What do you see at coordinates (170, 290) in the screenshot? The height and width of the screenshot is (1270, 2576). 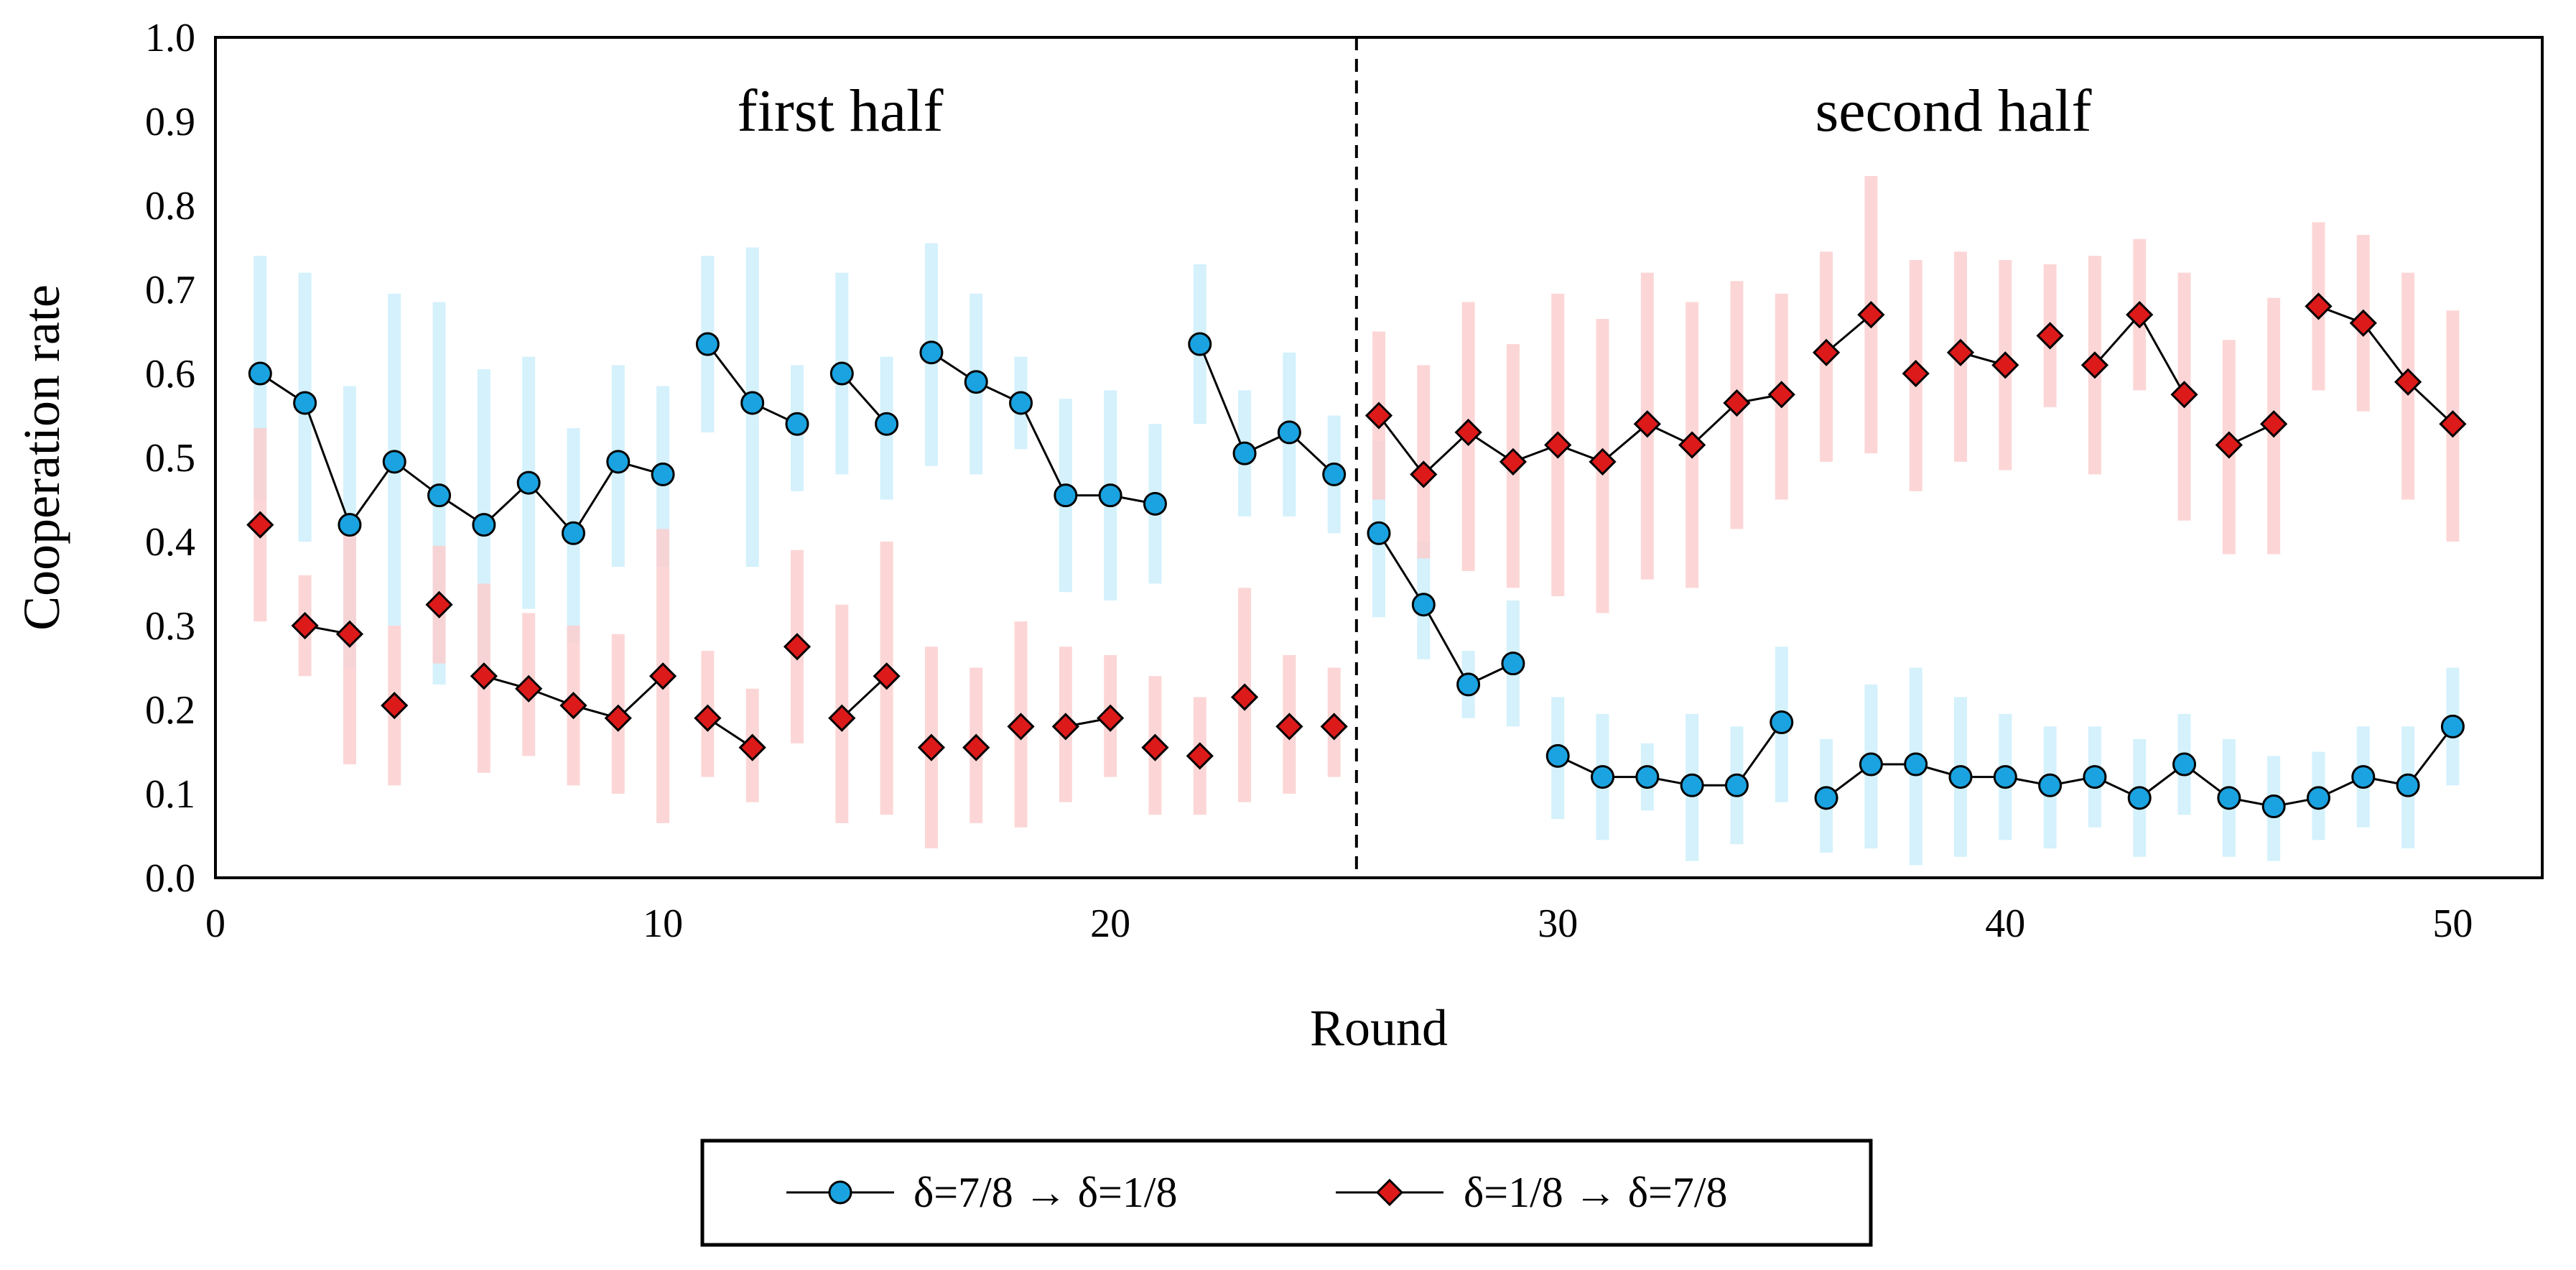 I see `y-tick-label: 0.7` at bounding box center [170, 290].